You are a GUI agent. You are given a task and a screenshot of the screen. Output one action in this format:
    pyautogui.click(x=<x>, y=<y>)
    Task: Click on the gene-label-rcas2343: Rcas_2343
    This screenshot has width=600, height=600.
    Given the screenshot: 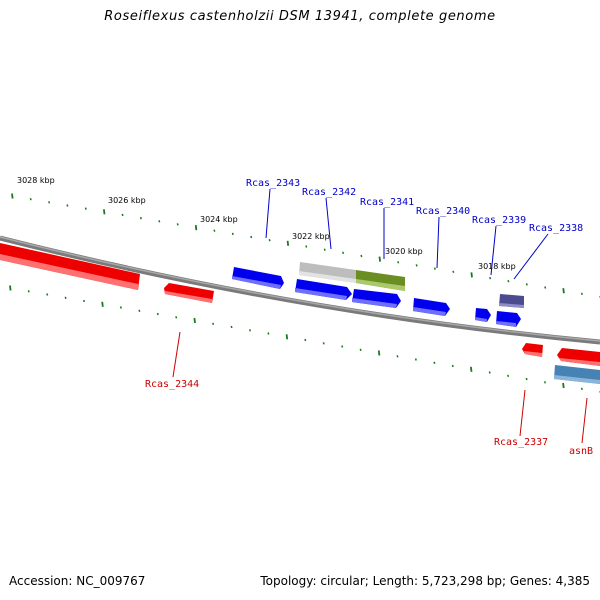 What is the action you would take?
    pyautogui.click(x=273, y=183)
    